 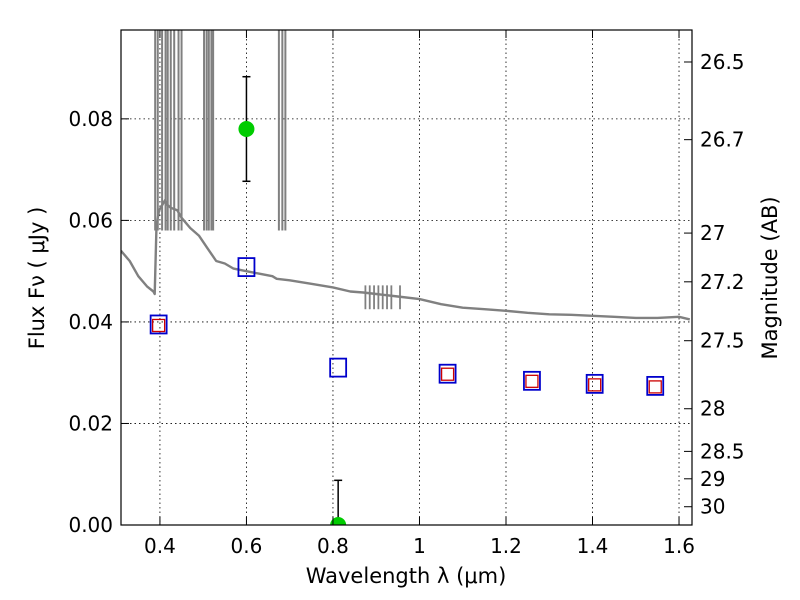 I want to click on x-tick-label: 1.2, so click(x=506, y=546).